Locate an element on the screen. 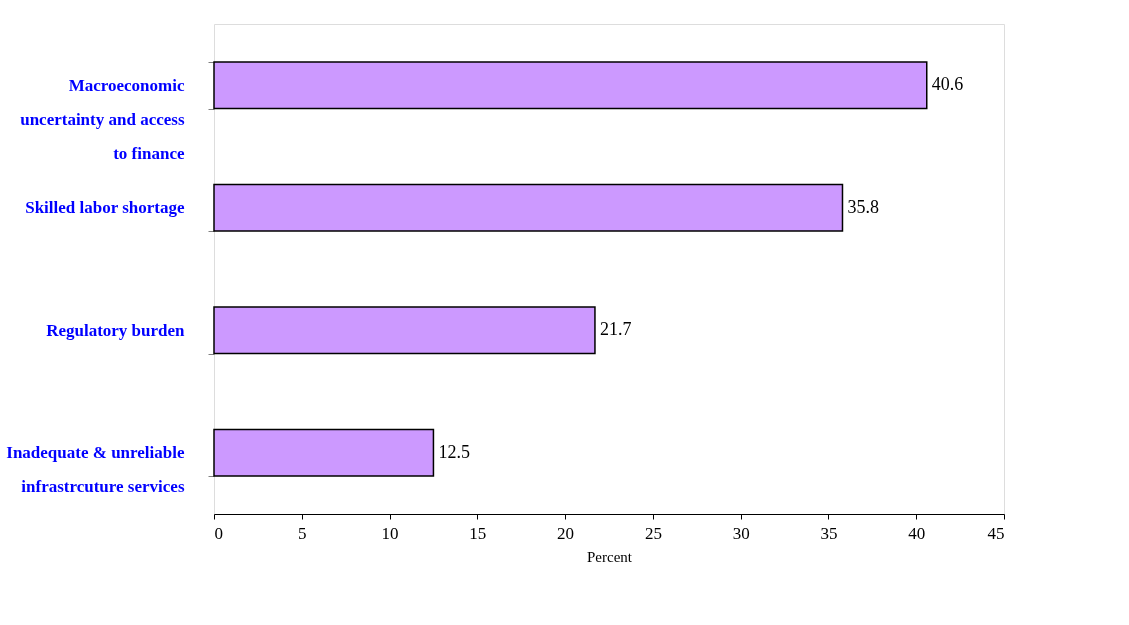 The image size is (1129, 625). data-label: 35.8 is located at coordinates (863, 206).